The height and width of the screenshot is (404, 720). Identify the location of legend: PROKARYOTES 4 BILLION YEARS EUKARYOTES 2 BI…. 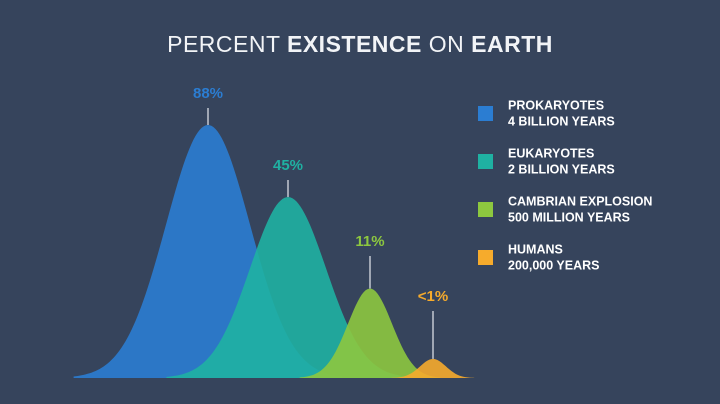
(565, 185).